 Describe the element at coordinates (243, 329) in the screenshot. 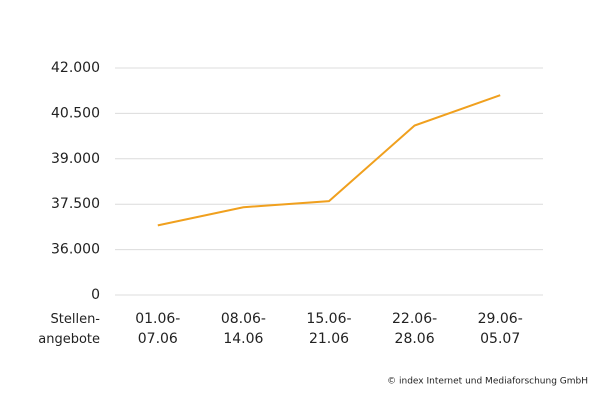

I see `x-tick-label: 08.06-14.06` at that location.